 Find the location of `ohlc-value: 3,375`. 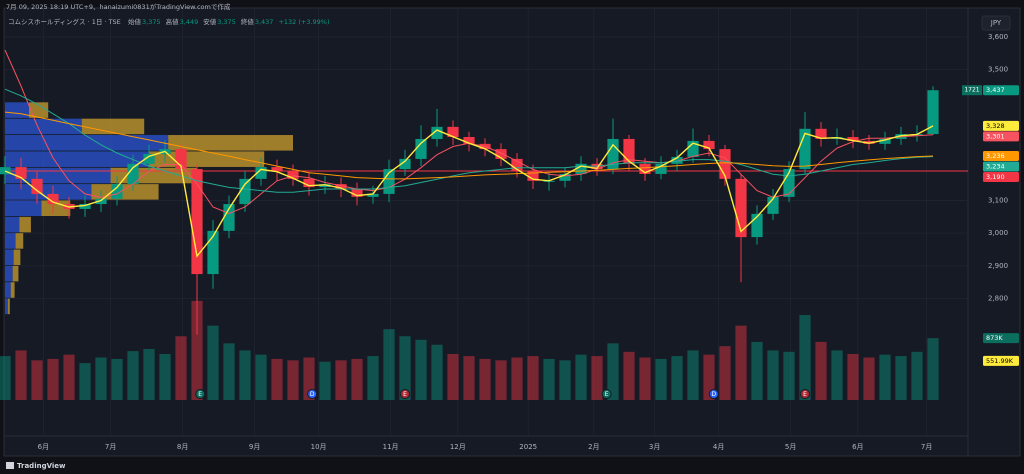

ohlc-value: 3,375 is located at coordinates (226, 22).